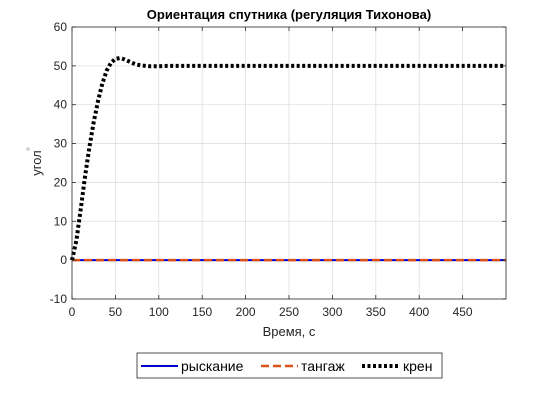 Image resolution: width=560 pixels, height=420 pixels. What do you see at coordinates (61, 221) in the screenshot?
I see `y-tick-label: 10` at bounding box center [61, 221].